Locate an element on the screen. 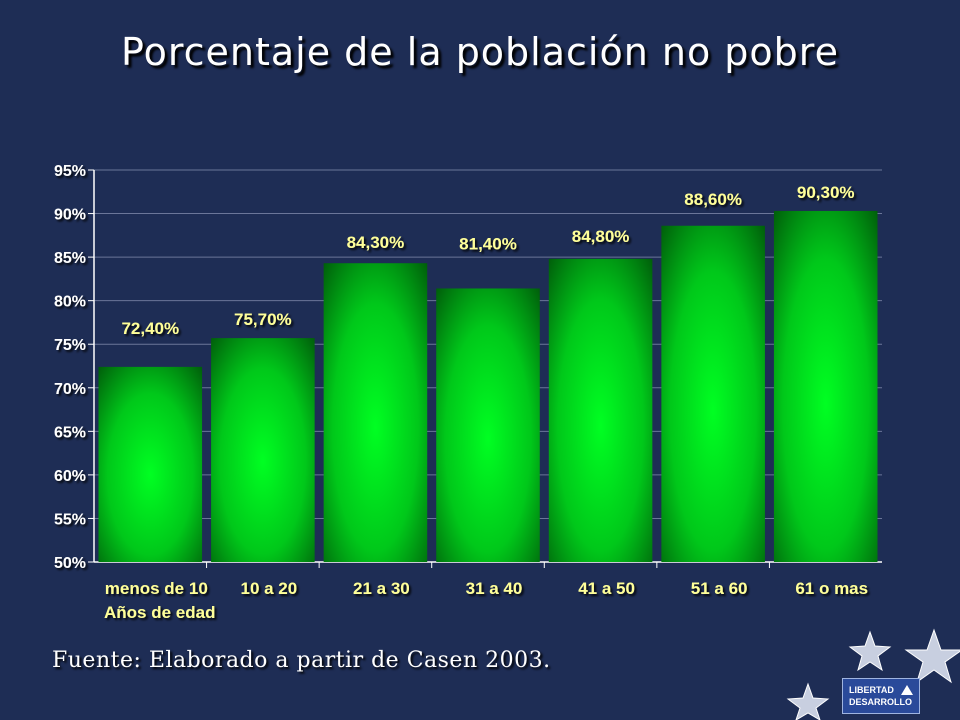 The width and height of the screenshot is (960, 720). x-tick-label: 10 a 20 is located at coordinates (268, 588).